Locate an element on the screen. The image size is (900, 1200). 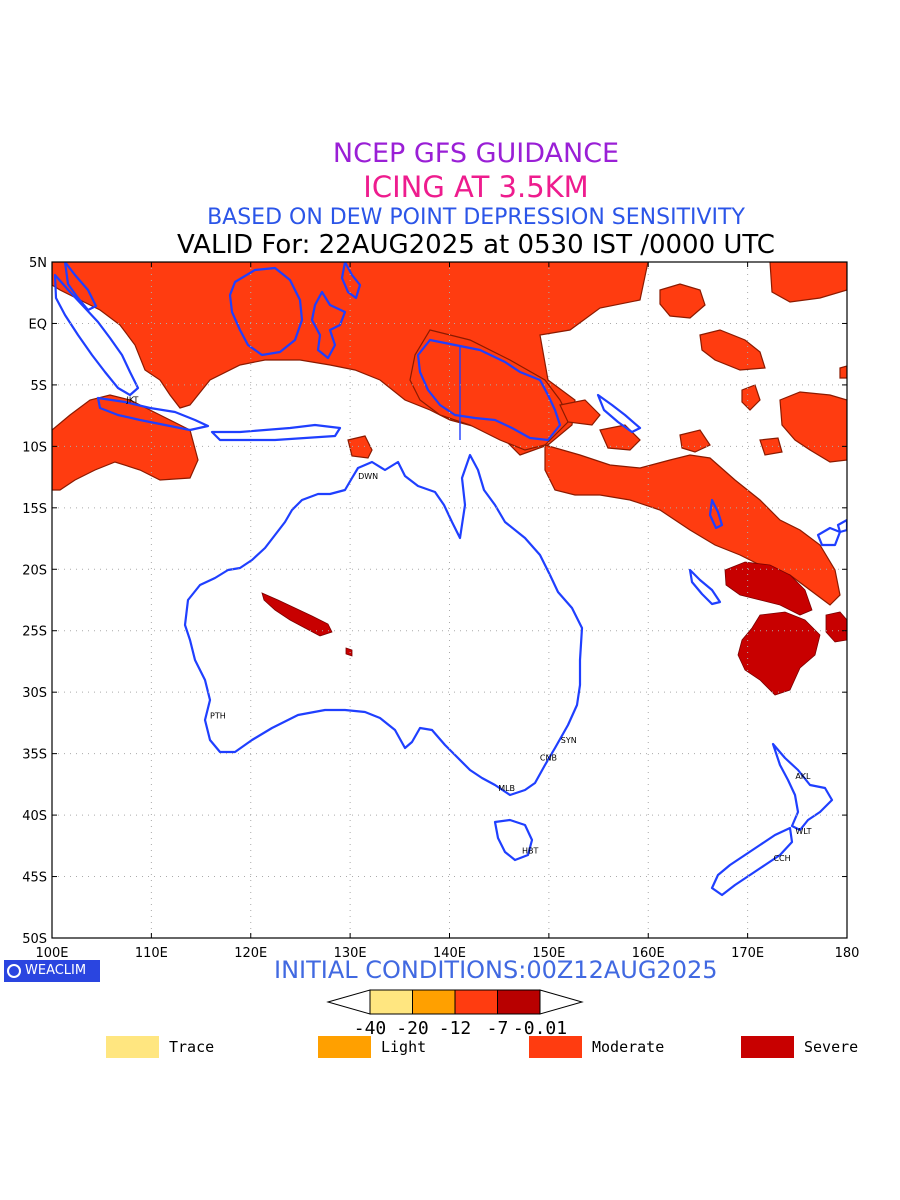
coast-fiji-east is located at coordinates (841, 526).